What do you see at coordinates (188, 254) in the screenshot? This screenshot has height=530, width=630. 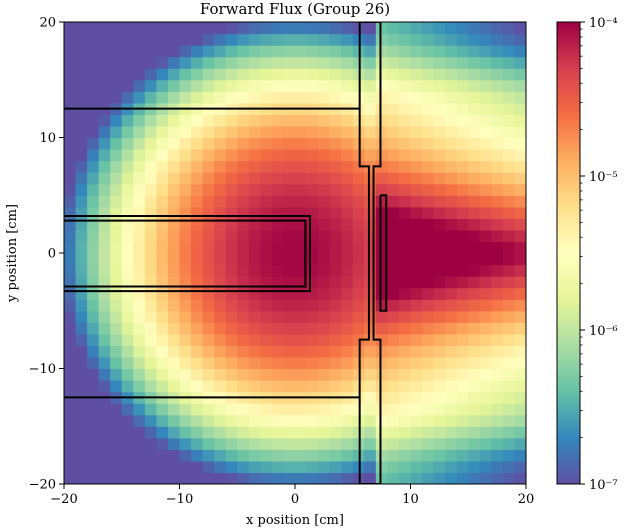 I see `inner-rod-outer-outline` at bounding box center [188, 254].